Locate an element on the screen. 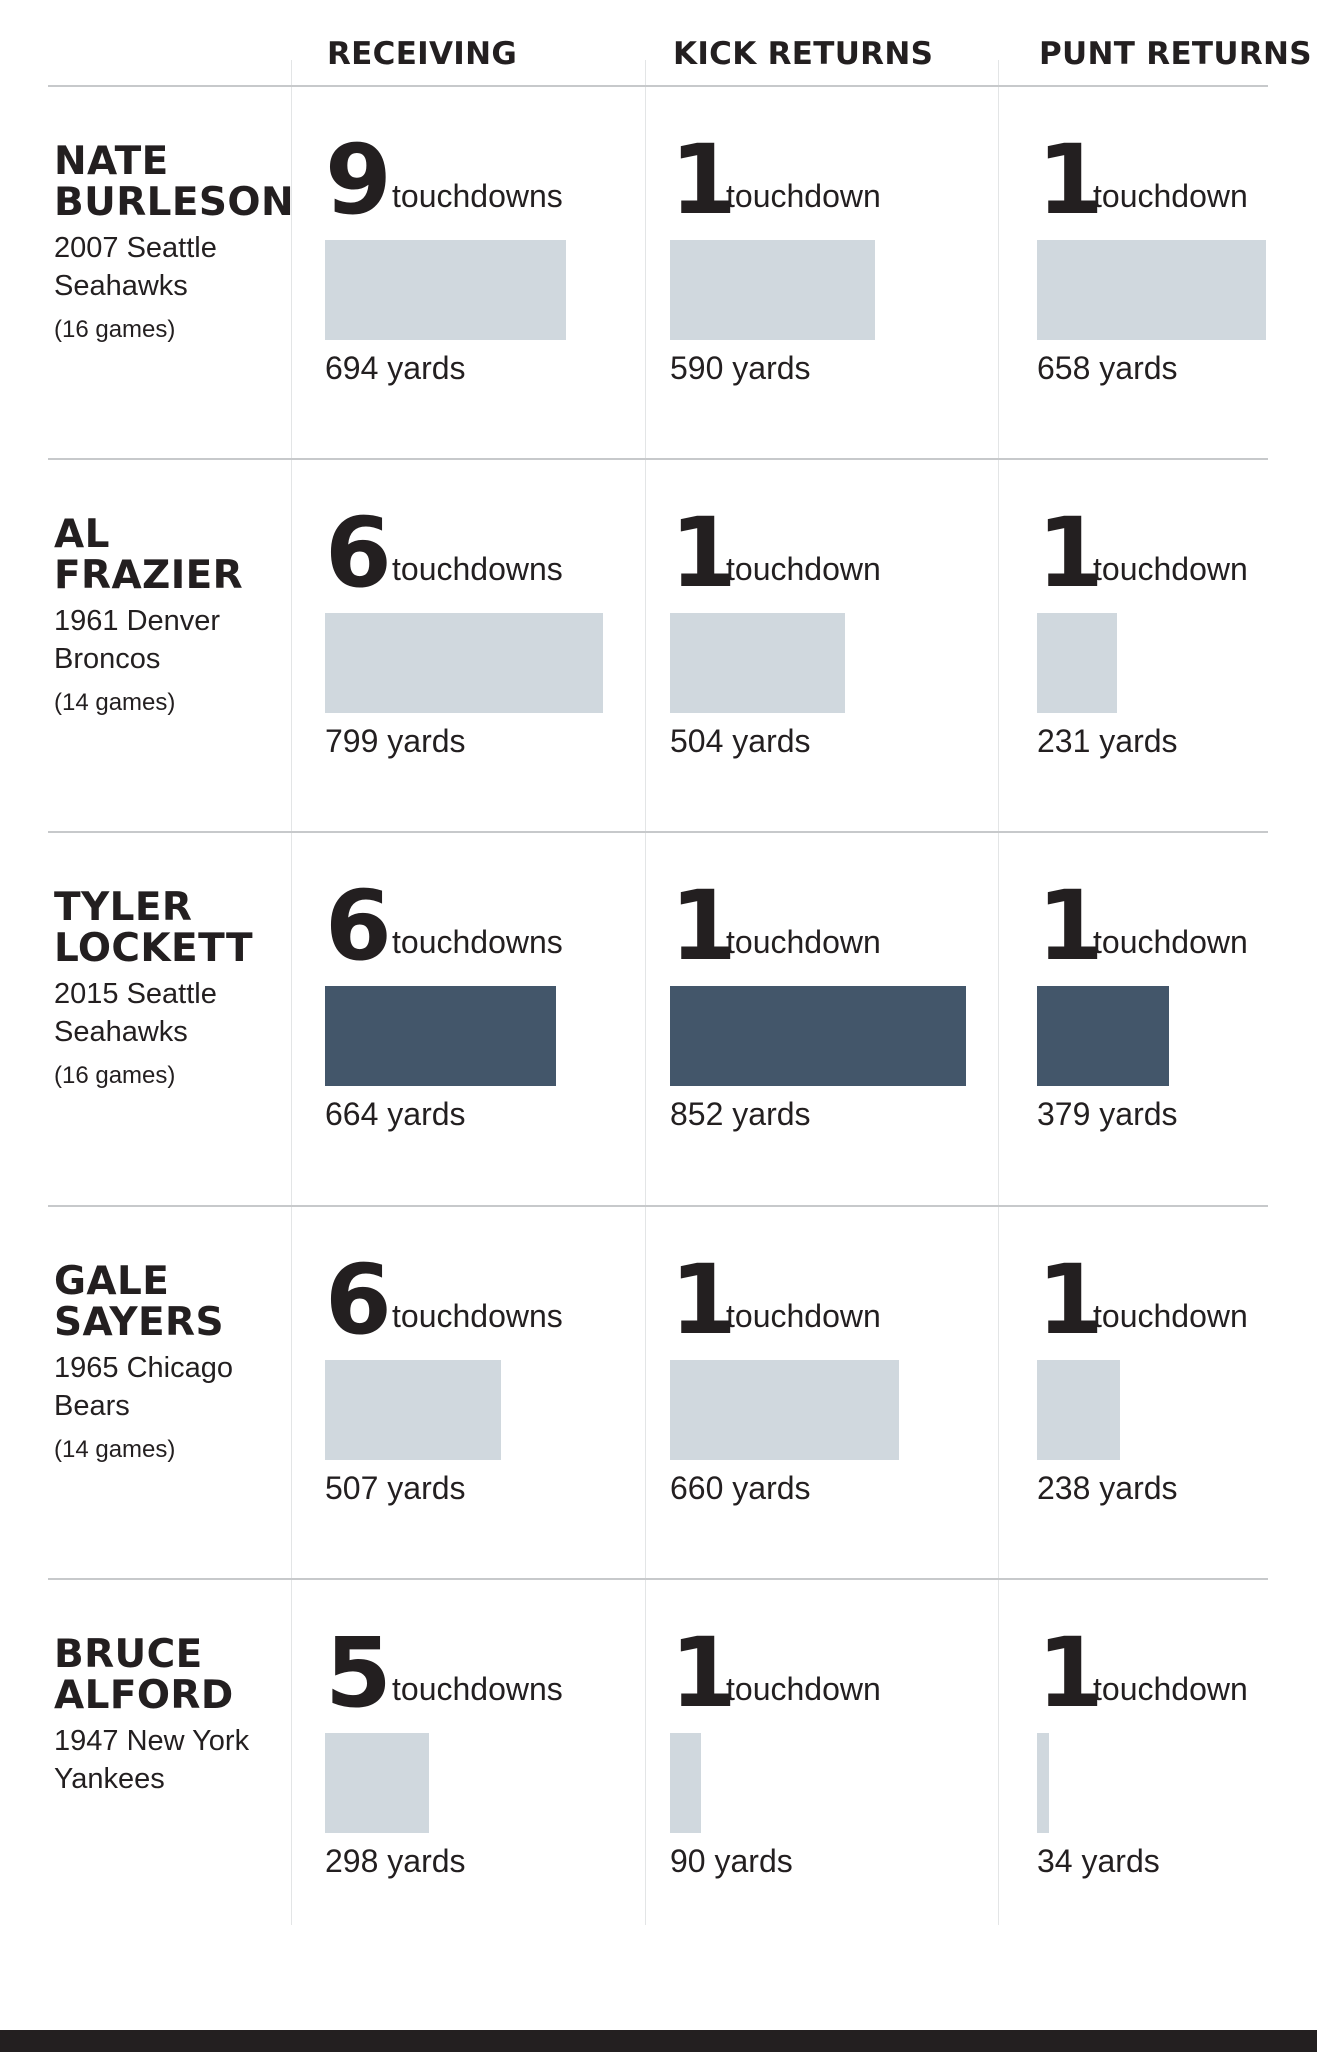  stat-cell-receiving: 6 touchdowns 799 yards is located at coordinates (490, 631).